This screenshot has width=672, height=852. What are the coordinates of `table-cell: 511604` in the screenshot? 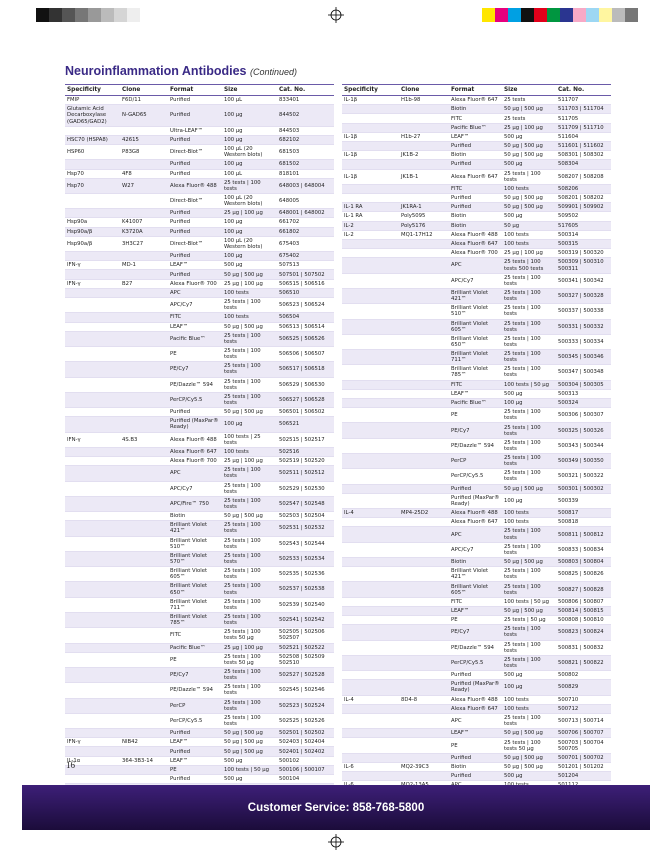 It's located at (583, 137).